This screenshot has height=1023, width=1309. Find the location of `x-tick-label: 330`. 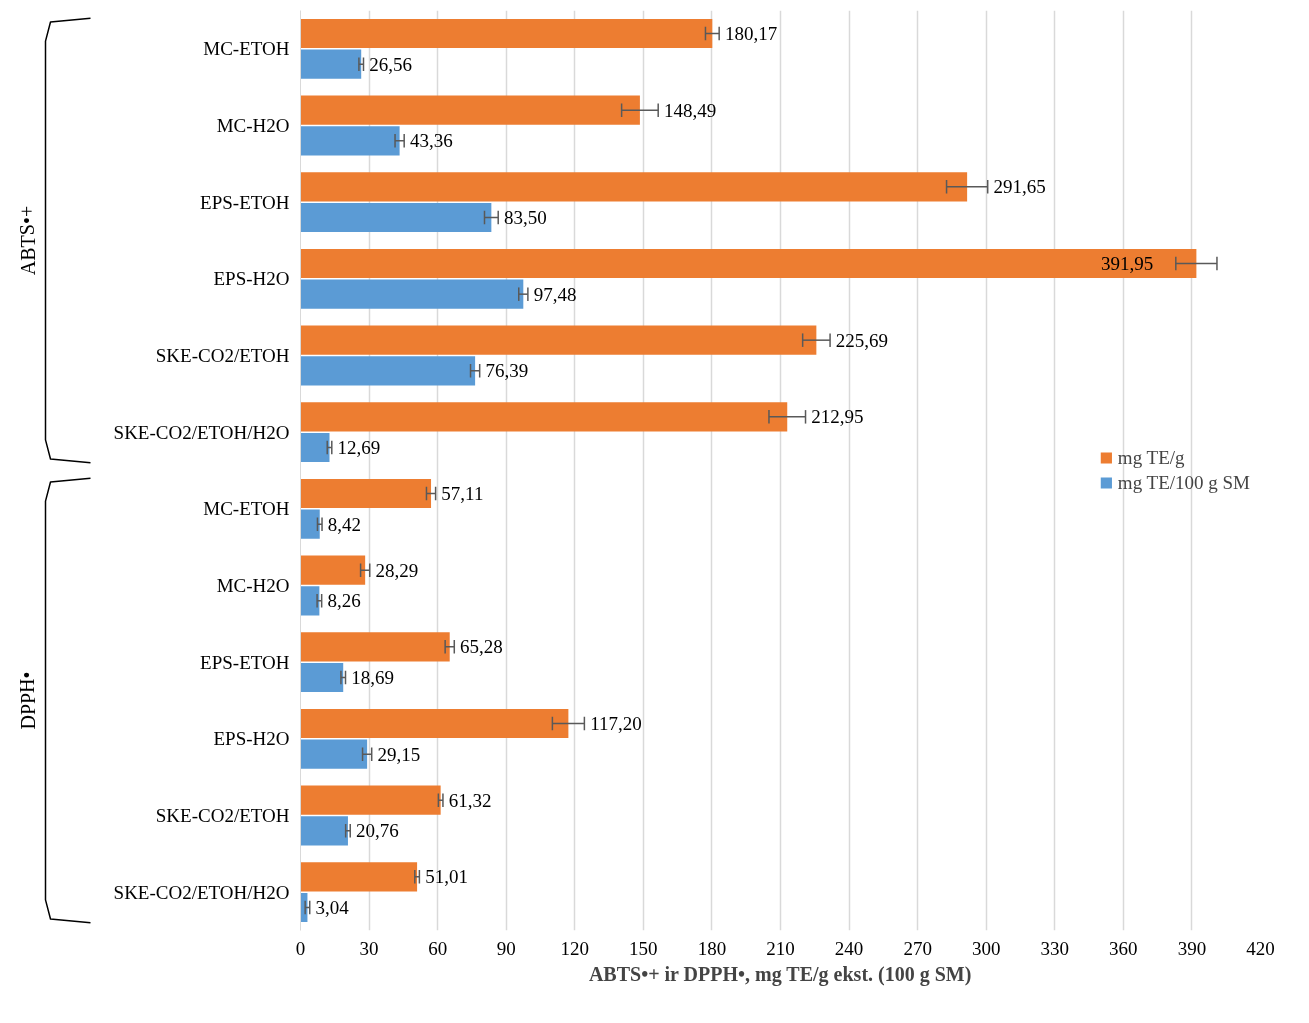

x-tick-label: 330 is located at coordinates (1055, 948).